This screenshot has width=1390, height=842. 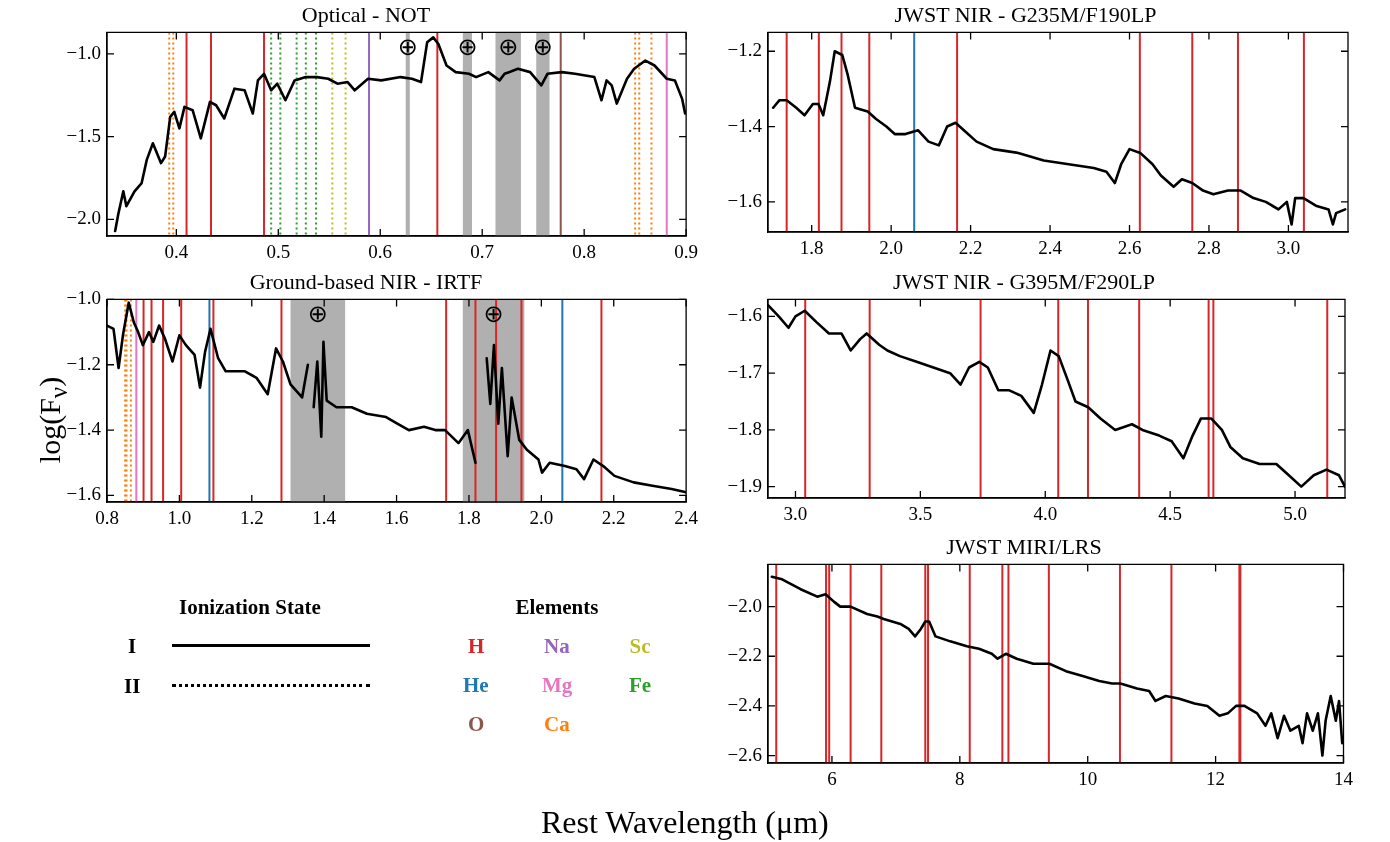 What do you see at coordinates (132, 646) in the screenshot?
I see `text: I` at bounding box center [132, 646].